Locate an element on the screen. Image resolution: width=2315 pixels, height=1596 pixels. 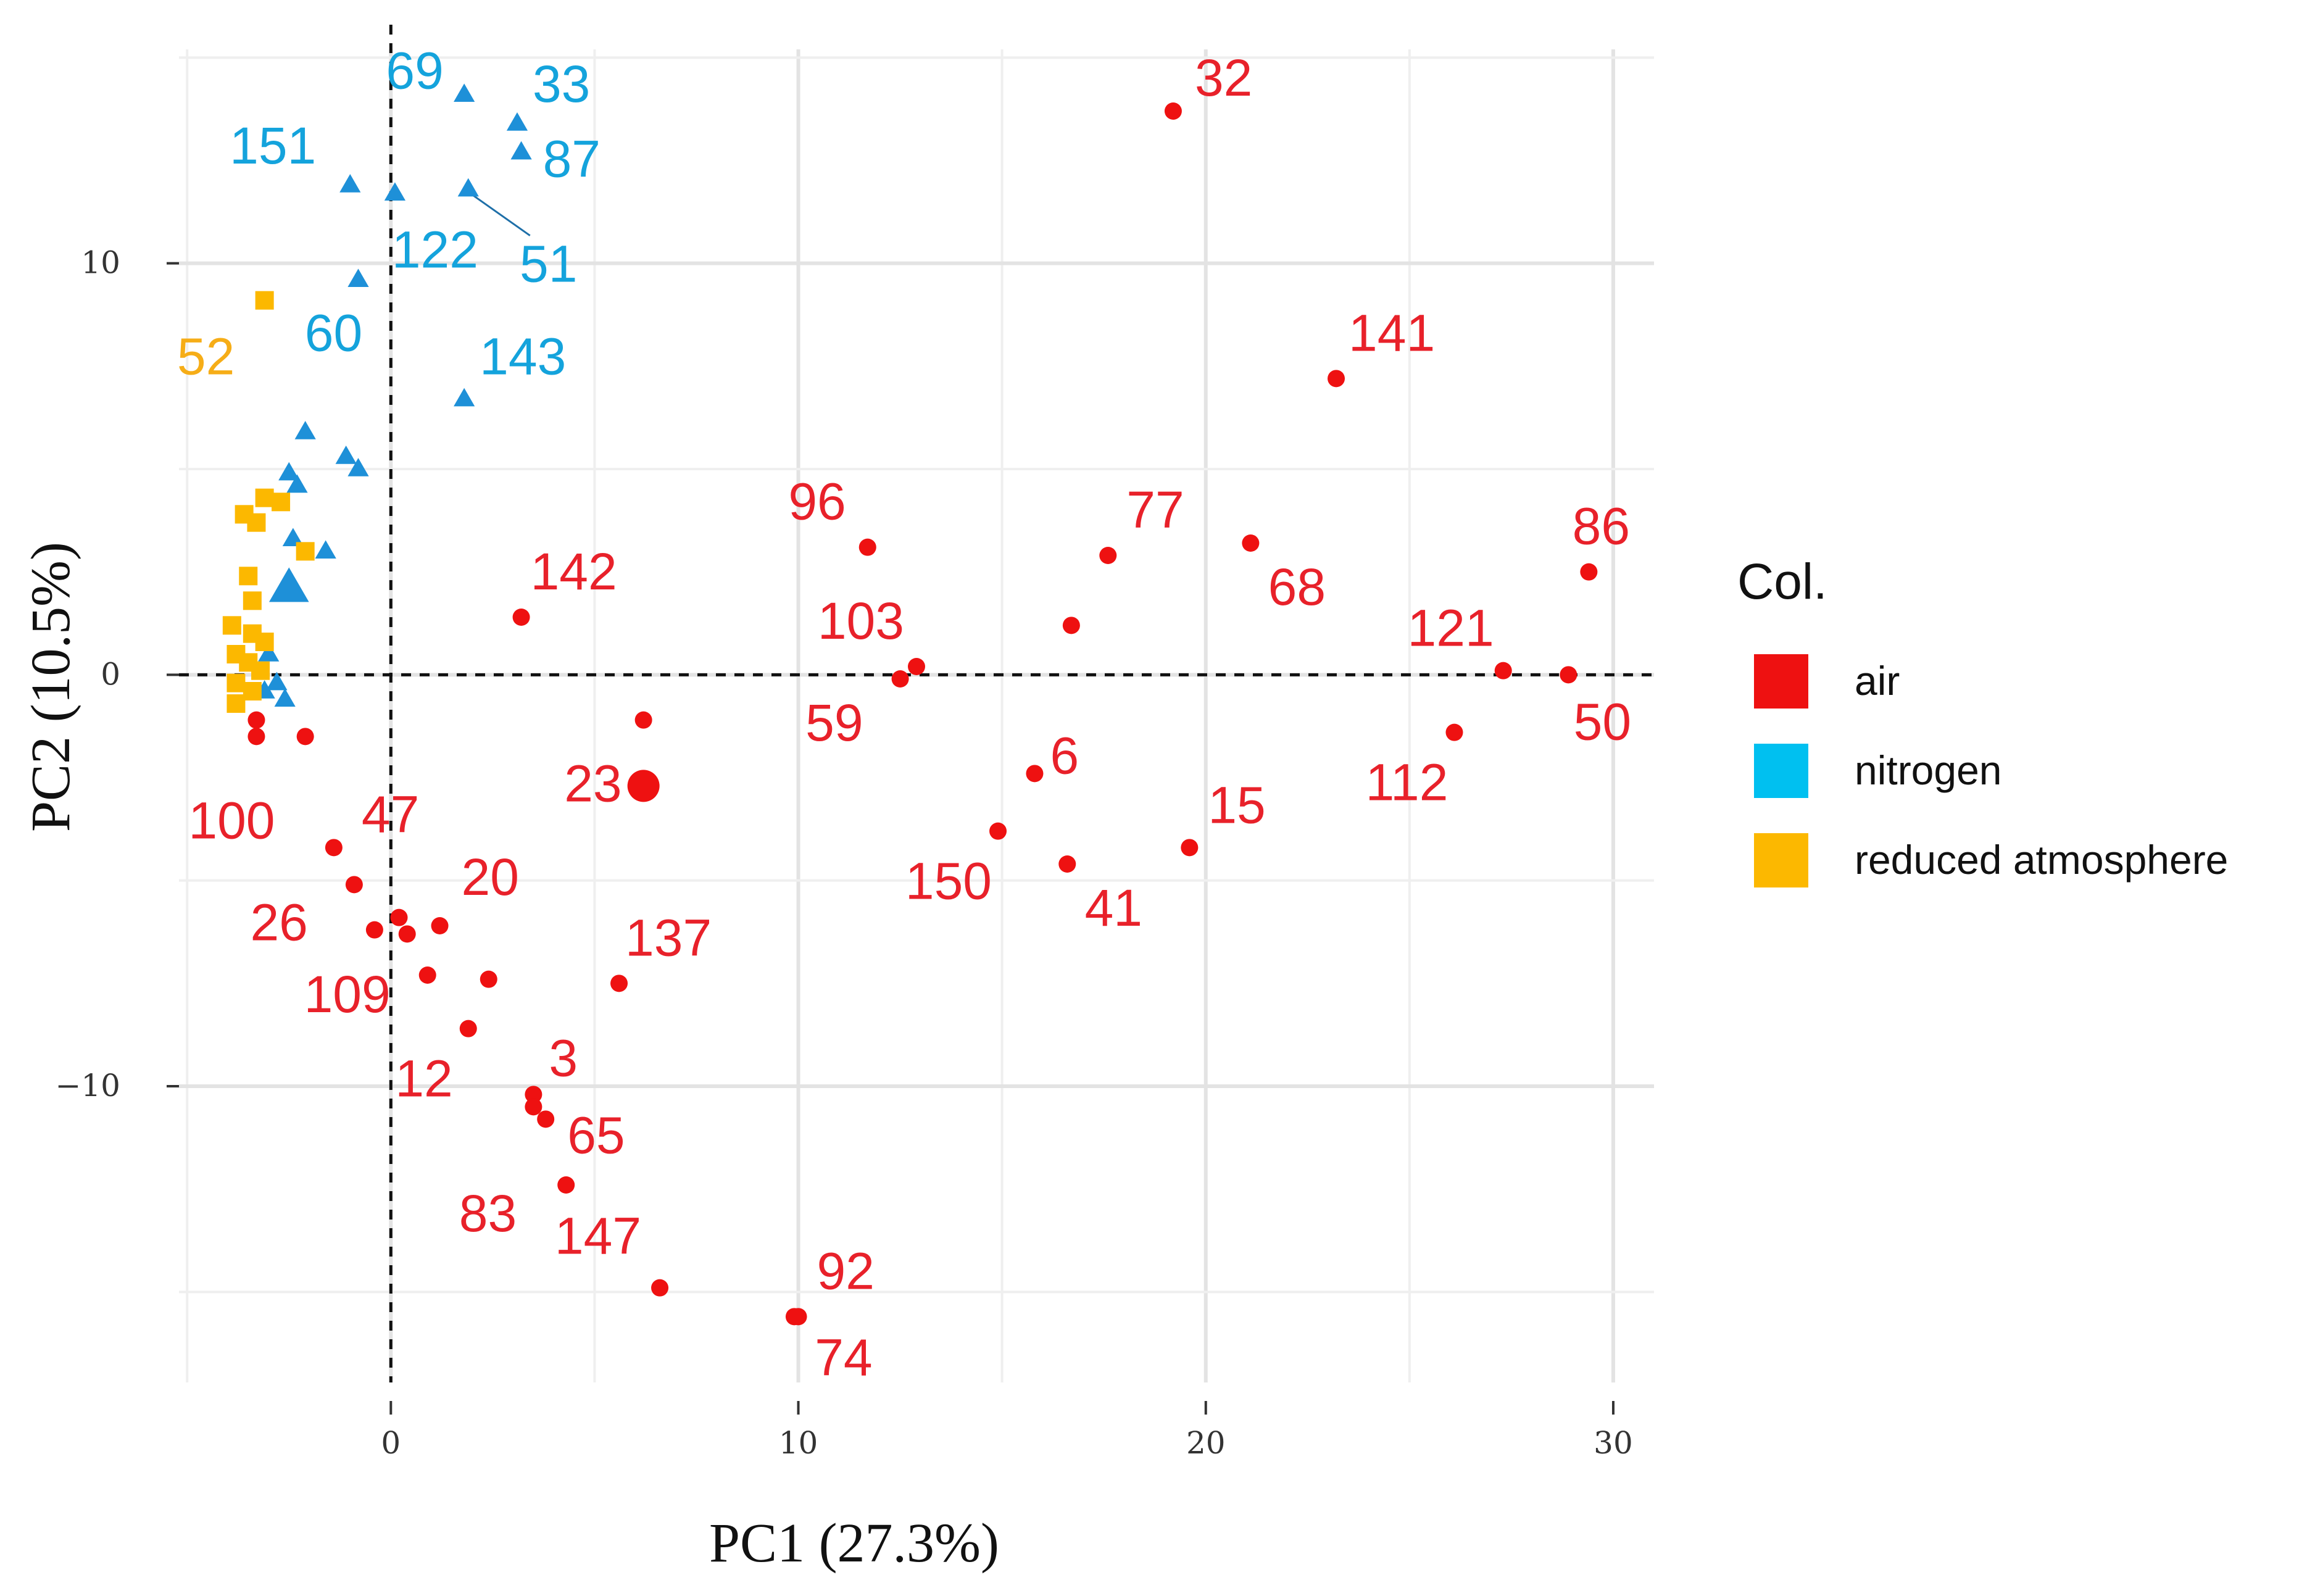
point-label: 74 is located at coordinates (843, 1357).